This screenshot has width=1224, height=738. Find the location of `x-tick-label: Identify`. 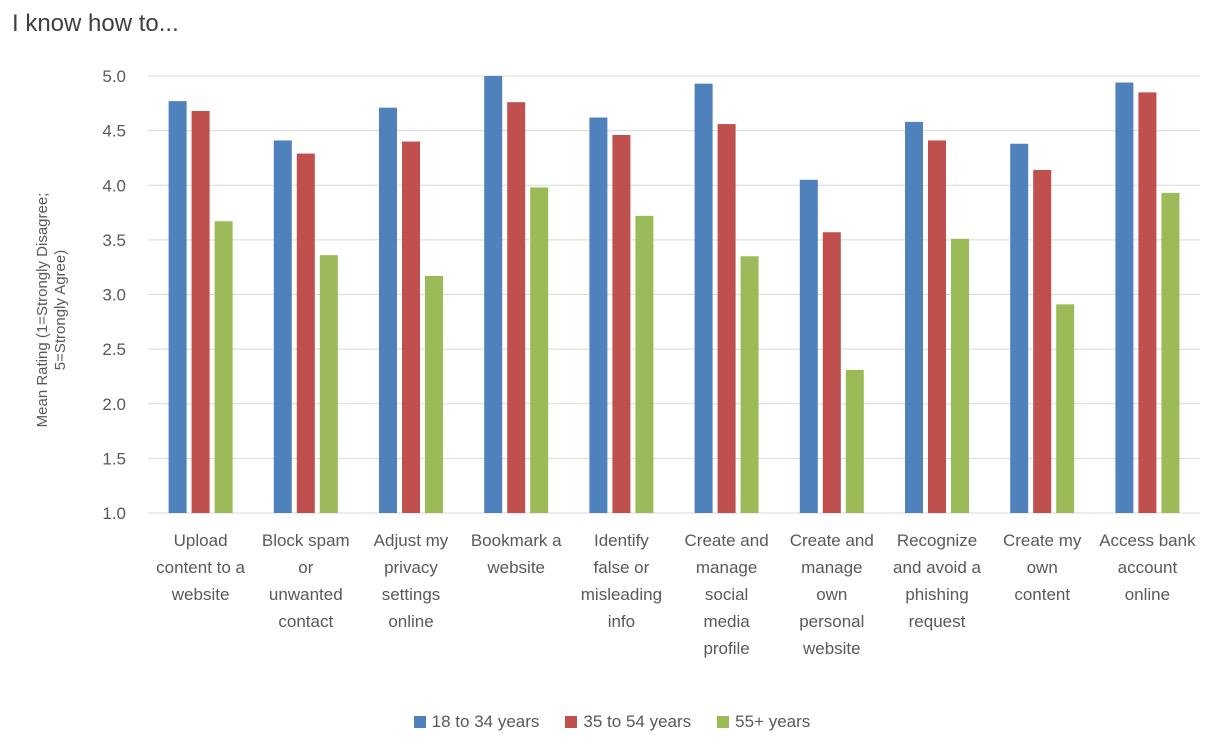

x-tick-label: Identify is located at coordinates (621, 540).